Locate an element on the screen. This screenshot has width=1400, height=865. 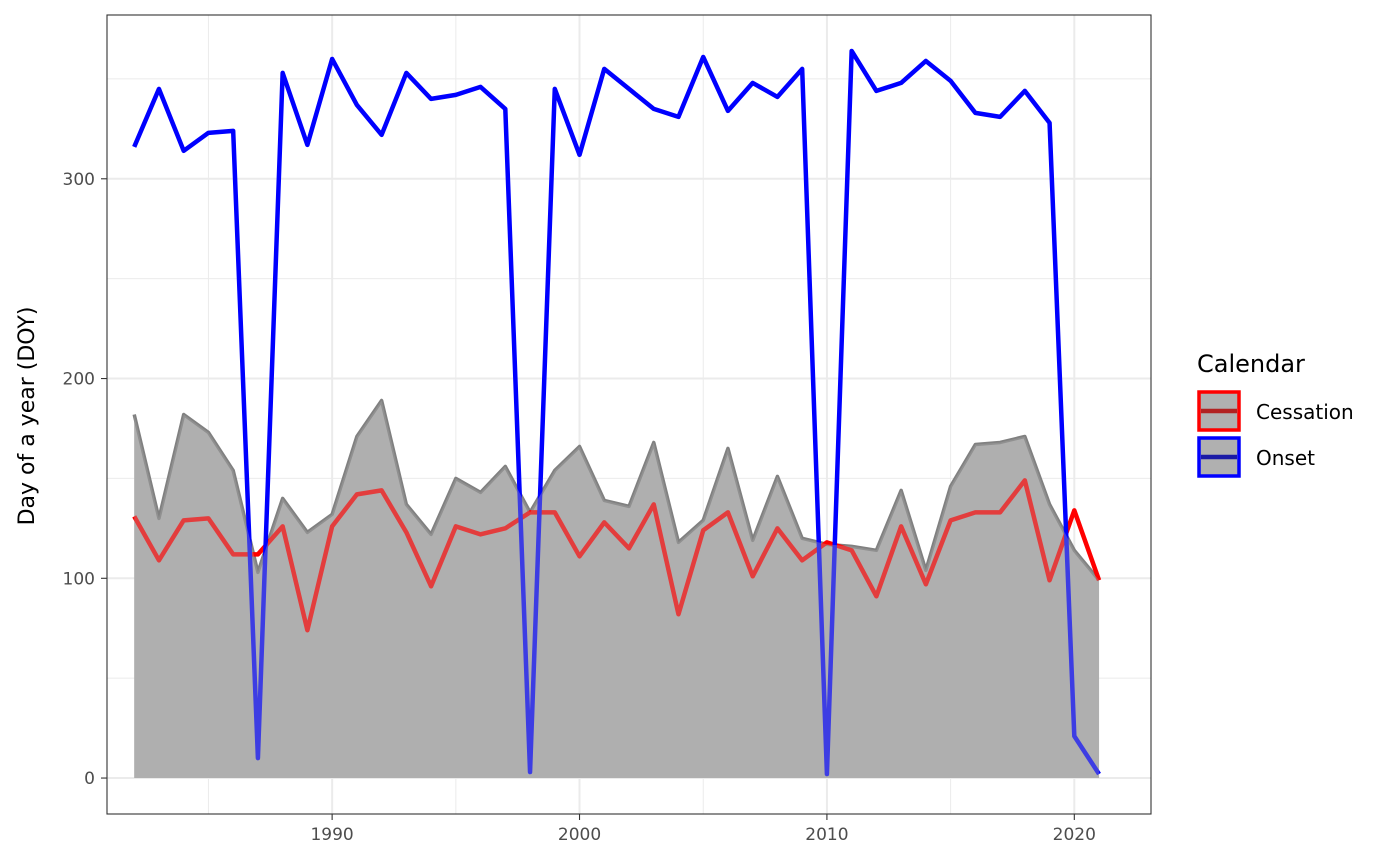
x-tick-label: 2020 is located at coordinates (1074, 835).